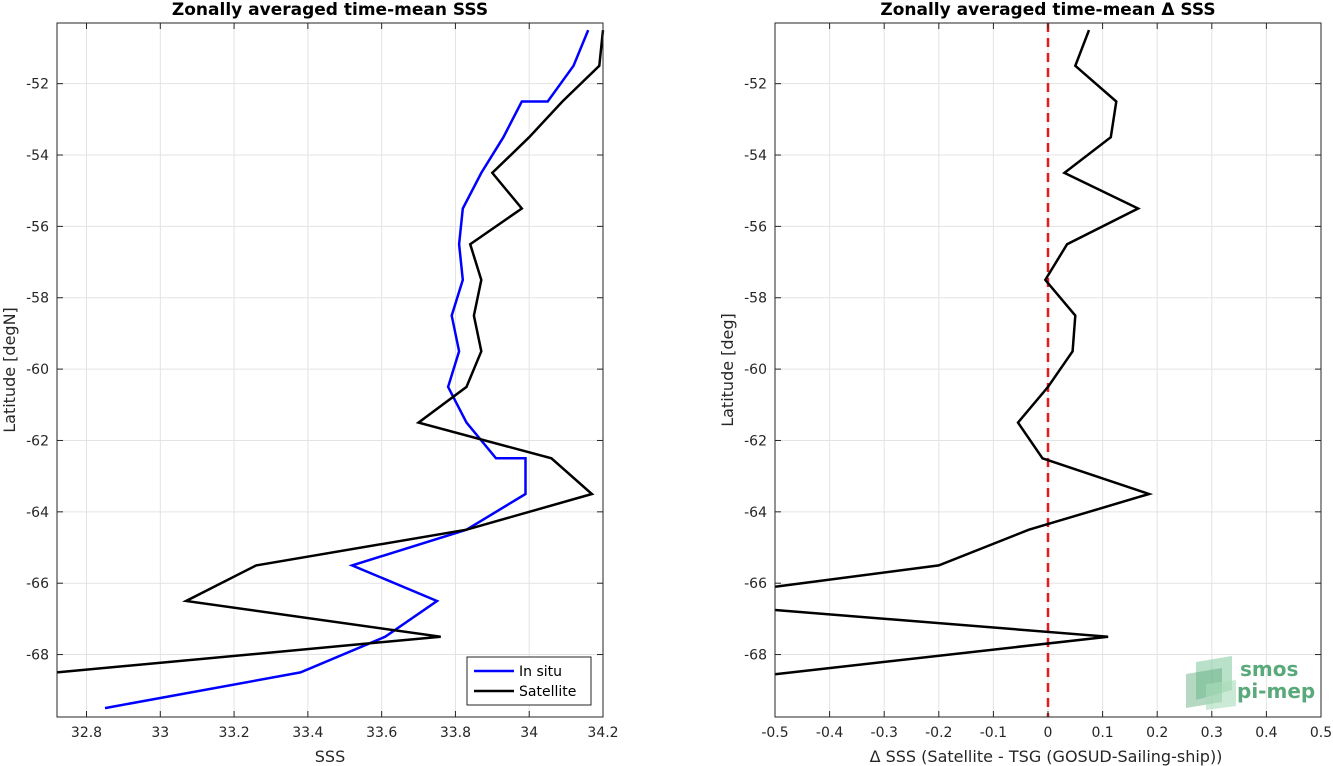 The image size is (1333, 766). What do you see at coordinates (381, 733) in the screenshot?
I see `x-tick-label: 33.6` at bounding box center [381, 733].